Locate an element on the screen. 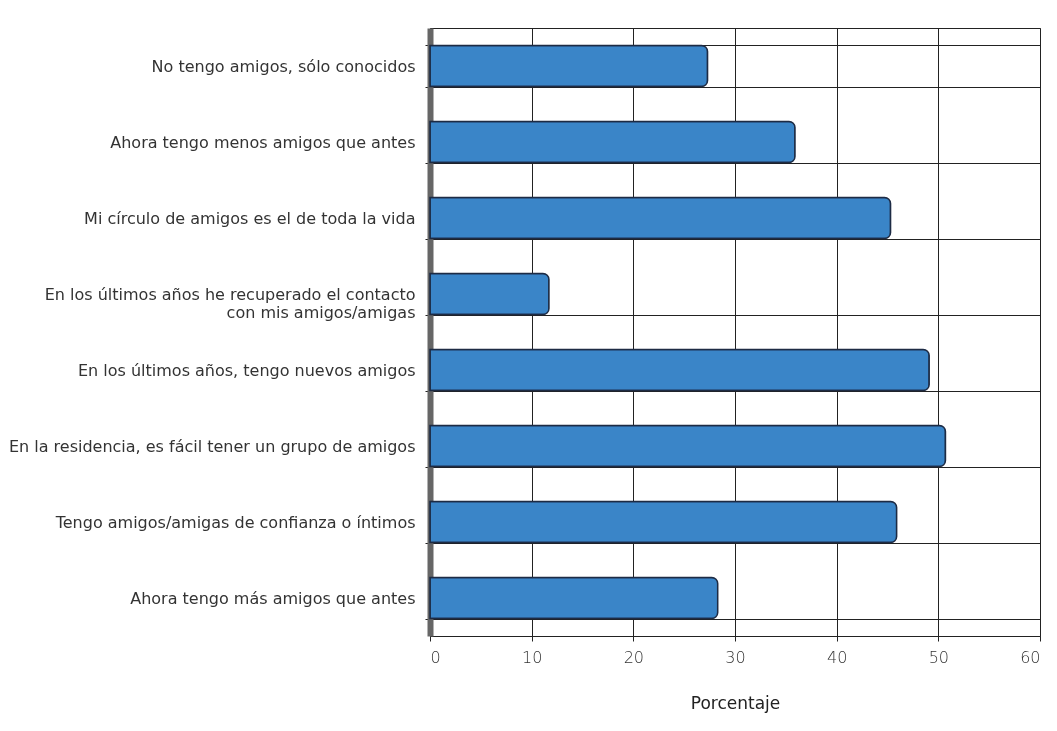  y-tick-label: En los últimos años, tengo nuevos amigos is located at coordinates (246, 370).